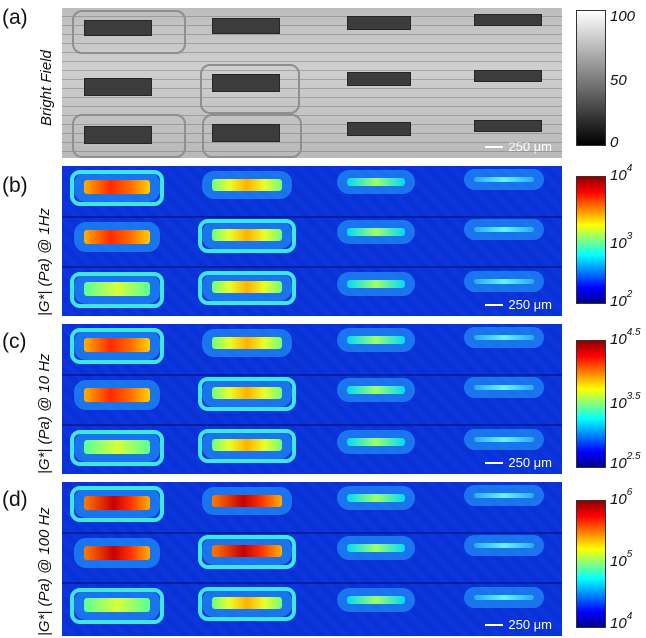 This screenshot has width=646, height=638. Describe the element at coordinates (46, 88) in the screenshot. I see `panel-a-ylabel: Bright Field` at that location.